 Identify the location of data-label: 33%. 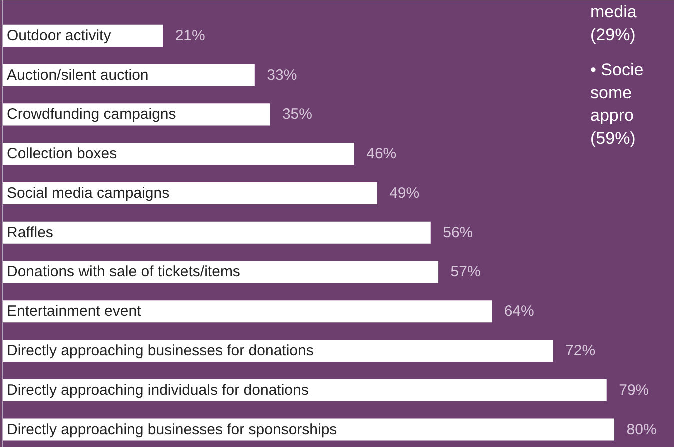
(282, 75).